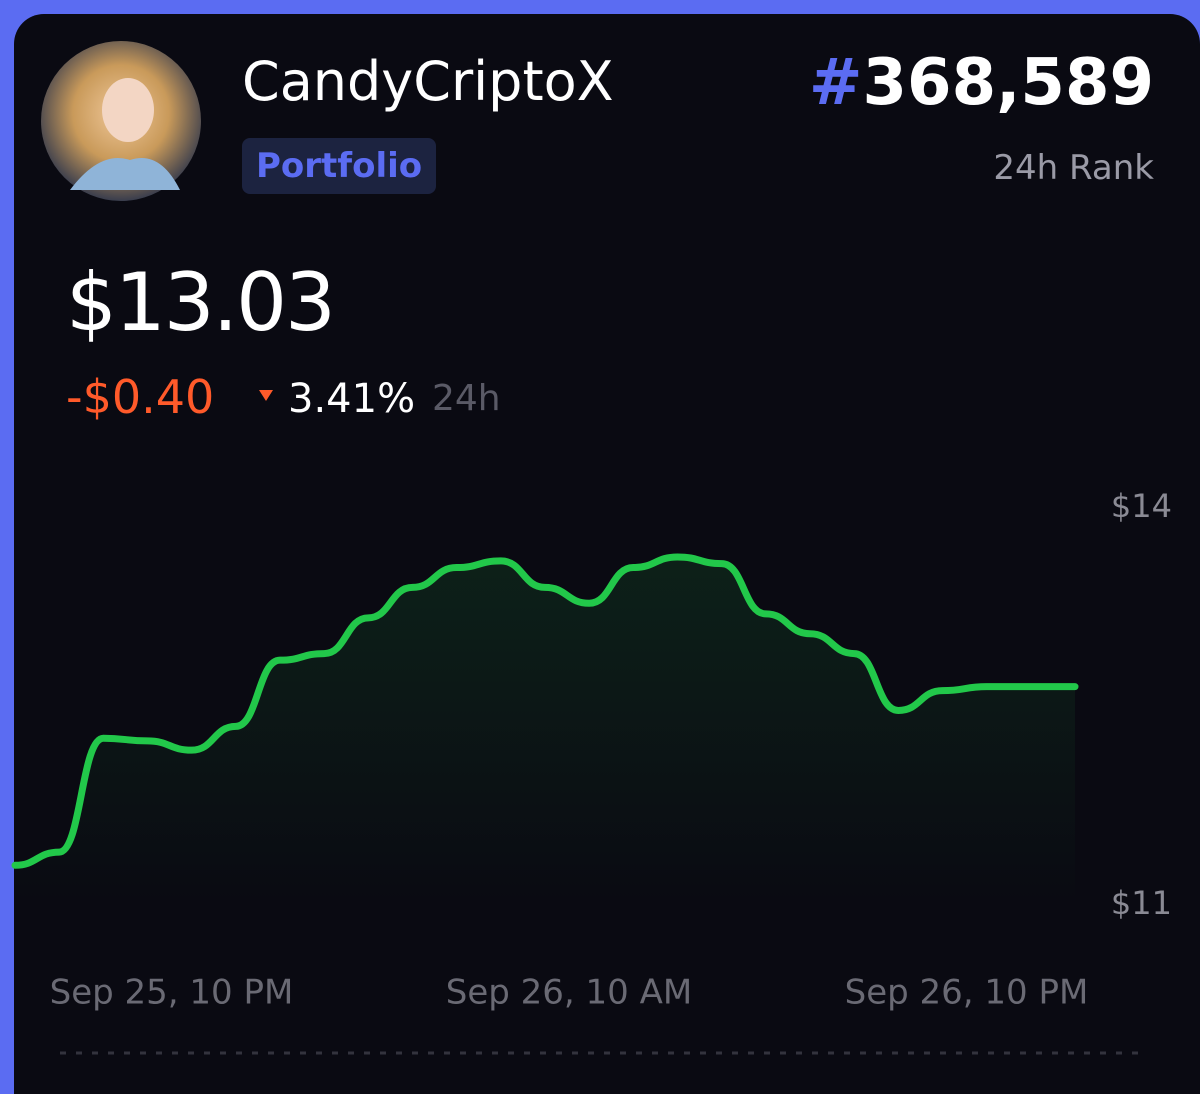 The image size is (1200, 1094). I want to click on change-percent: 3.41%, so click(352, 399).